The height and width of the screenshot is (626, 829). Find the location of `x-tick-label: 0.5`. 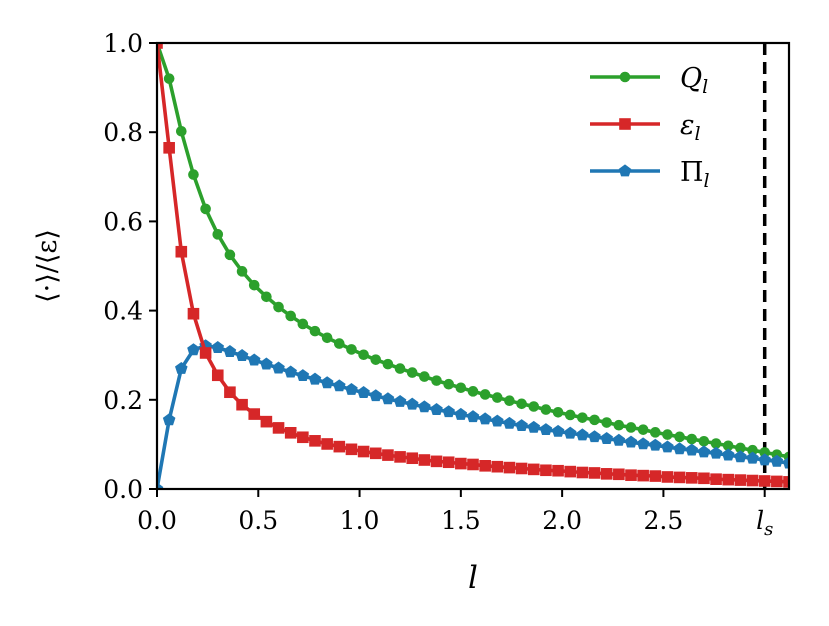

x-tick-label: 0.5 is located at coordinates (258, 520).